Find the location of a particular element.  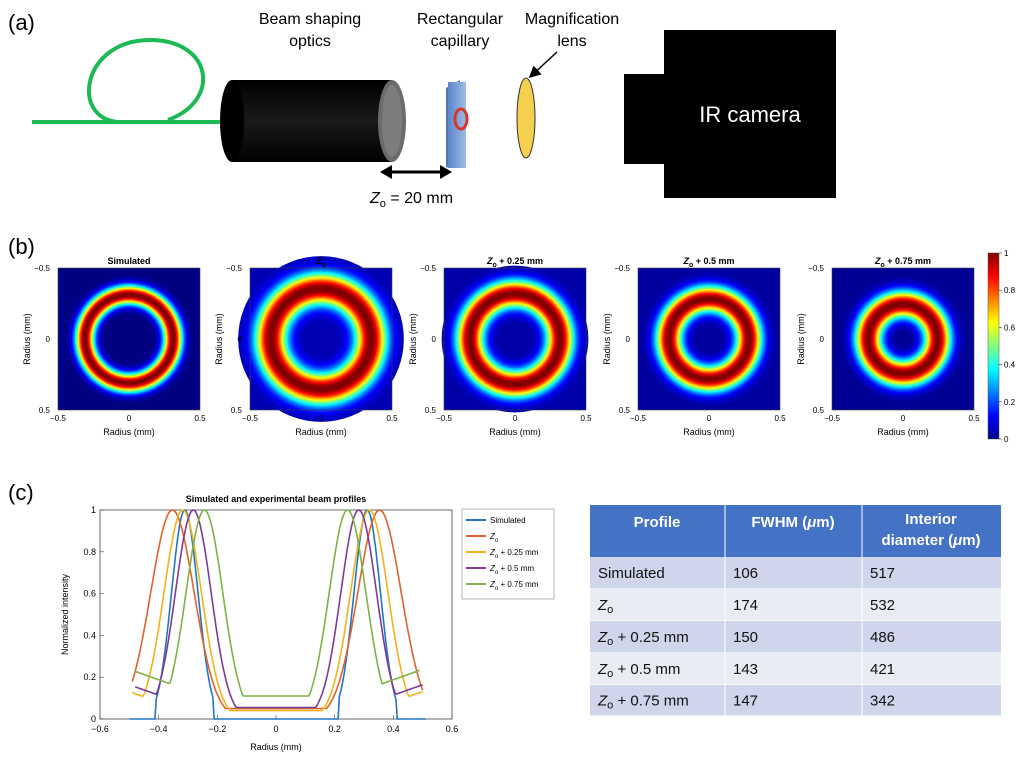

colorbar-tick: 0.8 is located at coordinates (1010, 290).